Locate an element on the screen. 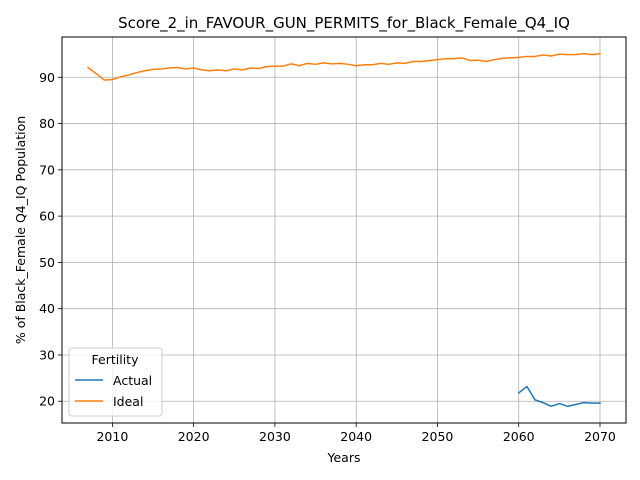 The image size is (640, 480). legend: Fertility Actual Ideal is located at coordinates (115, 382).